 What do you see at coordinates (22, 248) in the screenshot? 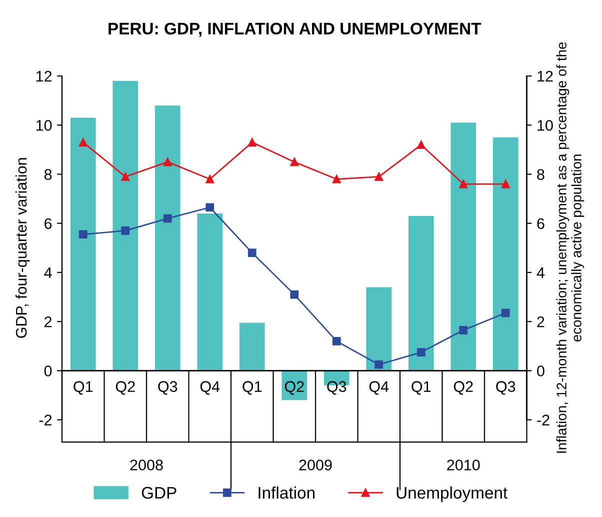
I see `y-axis-title: GDP, four-quarter variation` at bounding box center [22, 248].